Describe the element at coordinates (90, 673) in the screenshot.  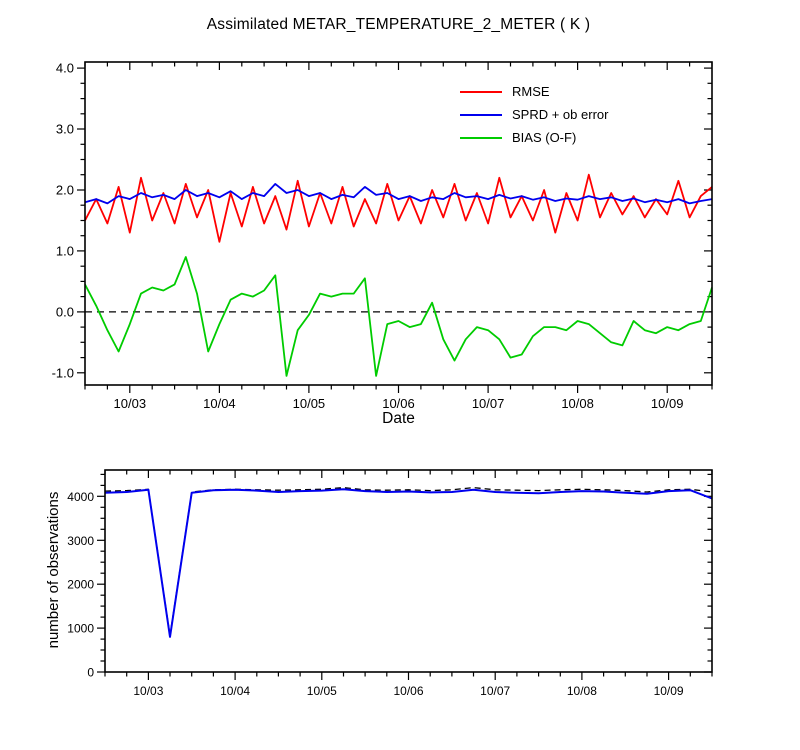
I see `svg-text: 0` at that location.